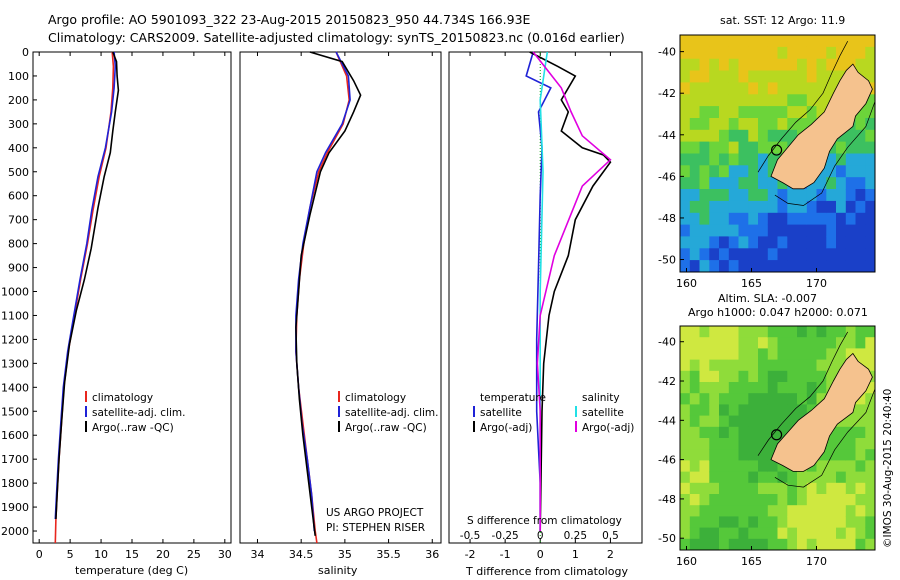 The image size is (900, 580). Describe the element at coordinates (432, 554) in the screenshot. I see `x-tick-label: 36` at that location.